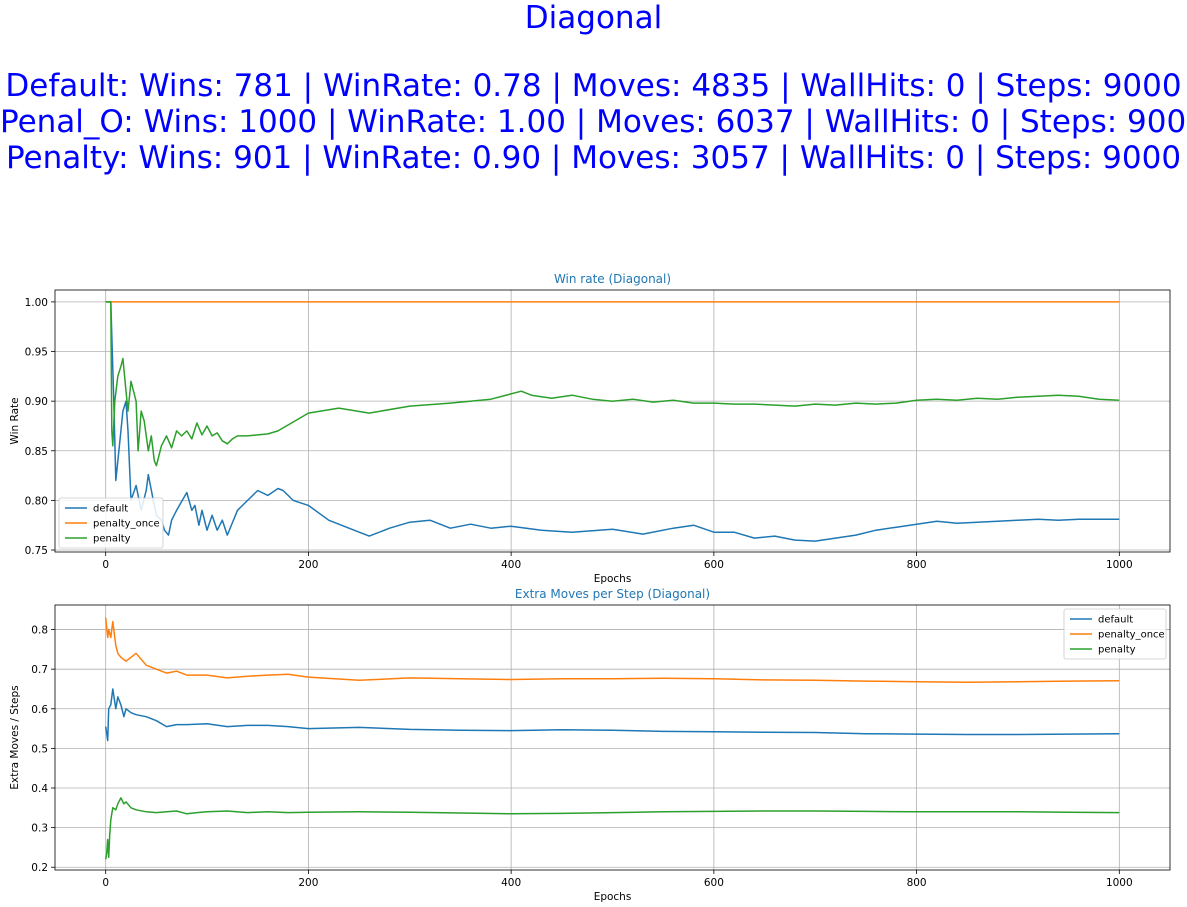  I want to click on y-tick-label: 0.95, so click(36, 353).